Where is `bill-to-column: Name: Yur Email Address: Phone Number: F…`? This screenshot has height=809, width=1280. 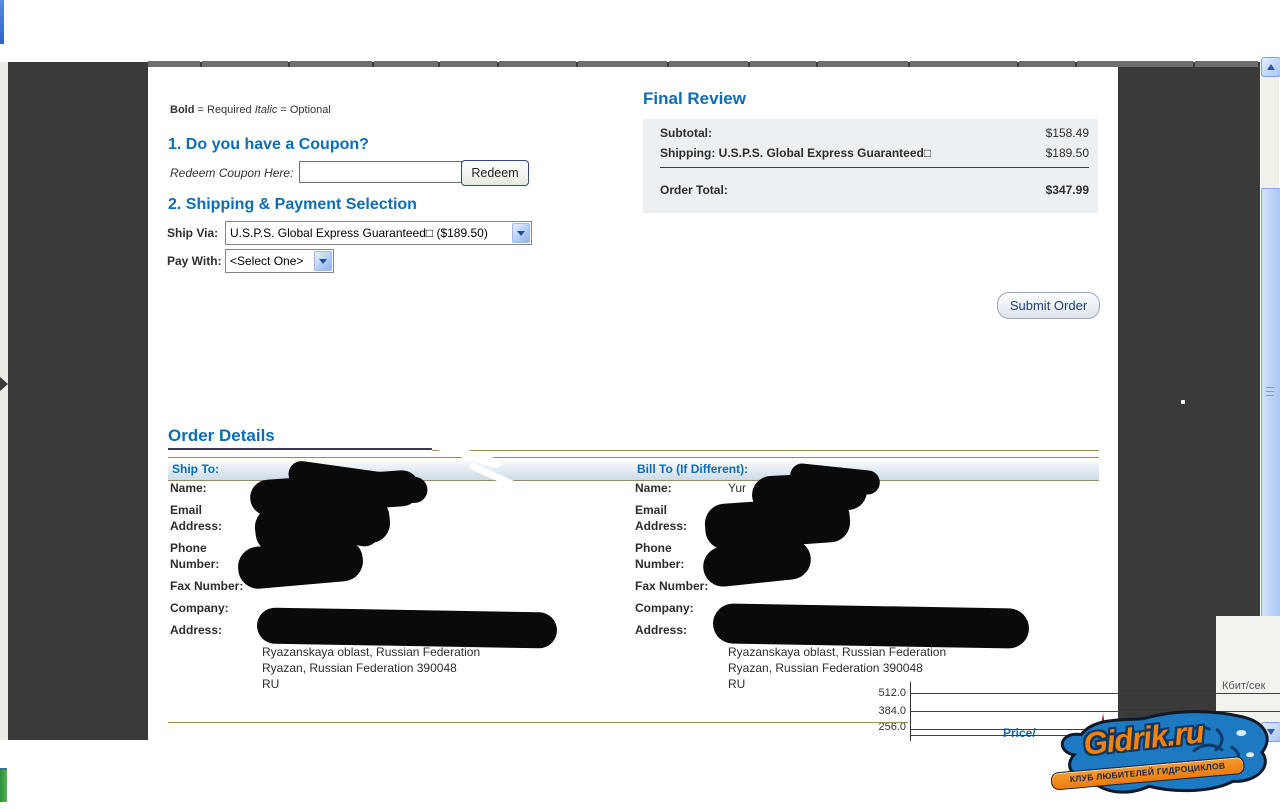
bill-to-column: Name: Yur Email Address: Phone Number: F… is located at coordinates (865, 600).